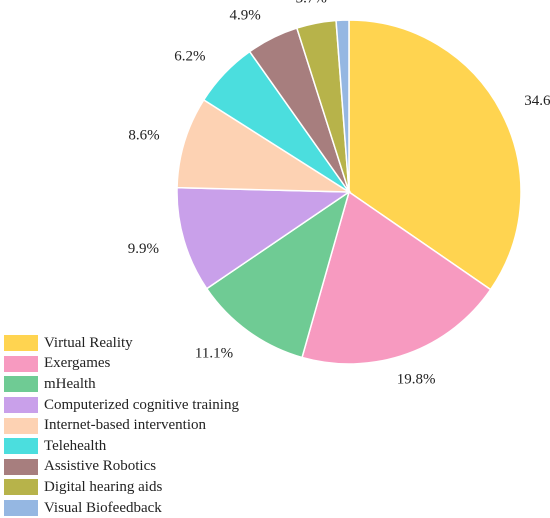 The image size is (550, 518). Describe the element at coordinates (103, 507) in the screenshot. I see `legend-label-8: Visual Biofeedback` at that location.